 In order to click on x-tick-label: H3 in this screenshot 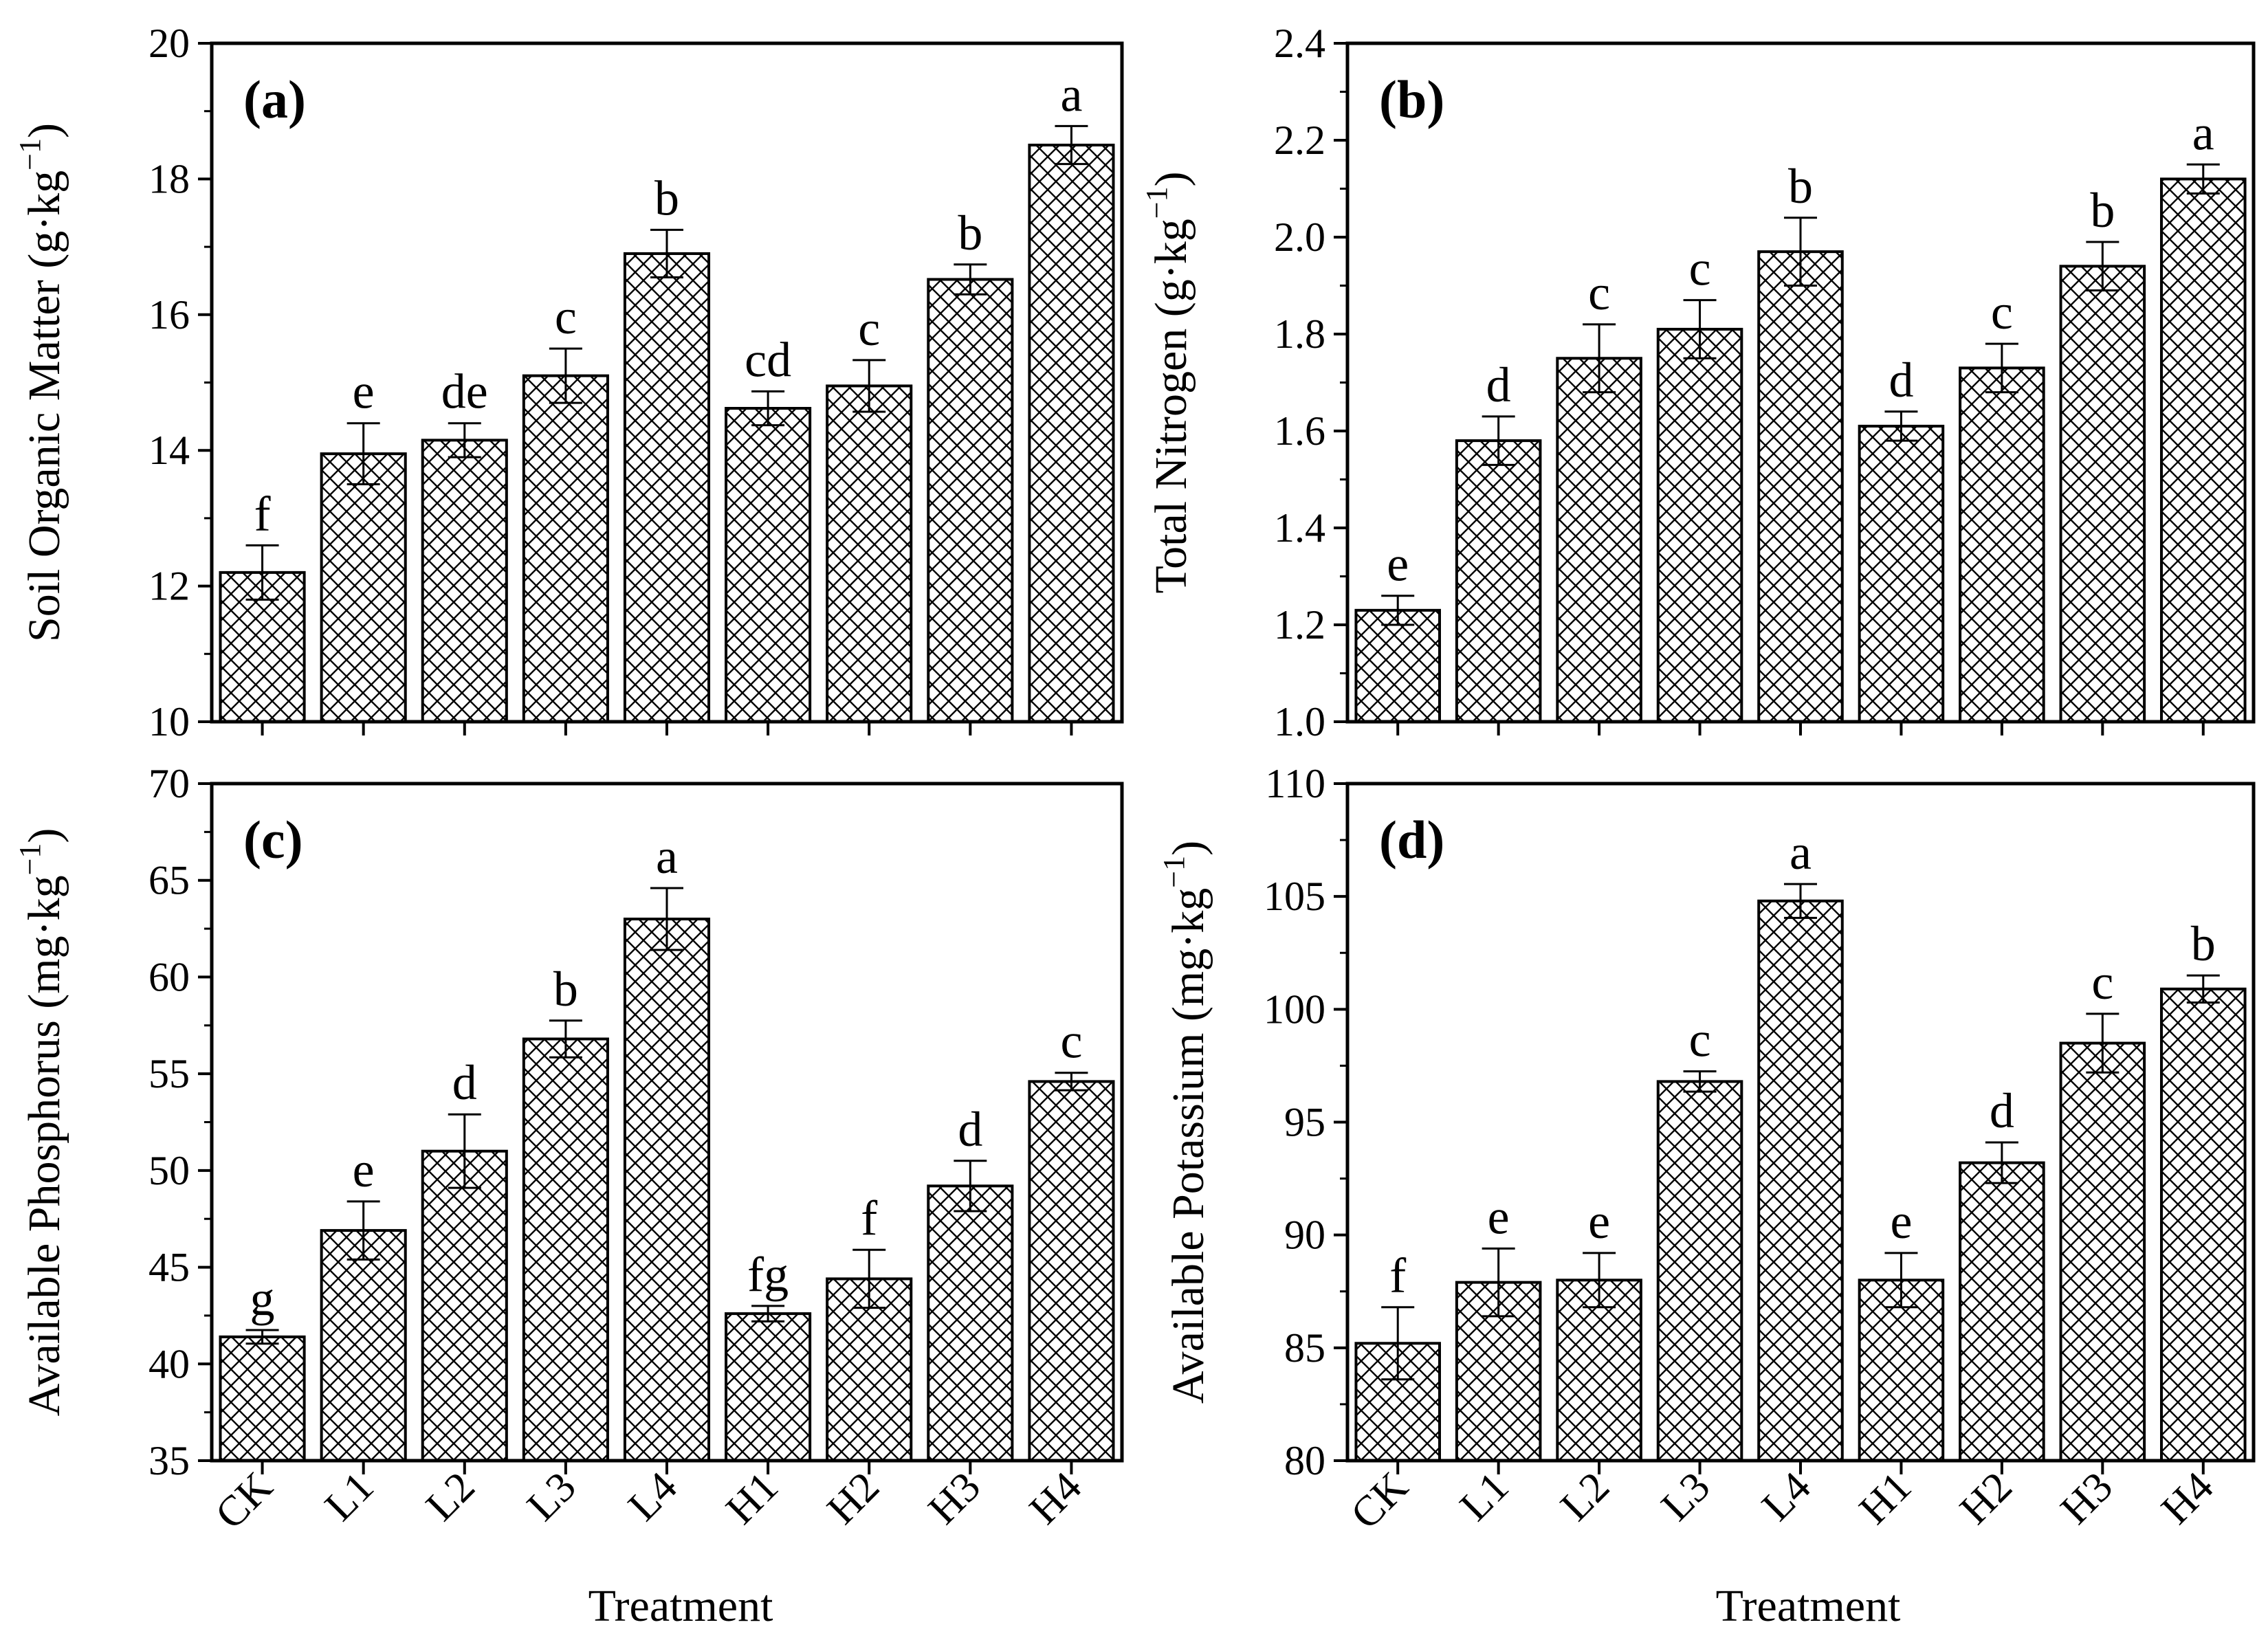, I will do `click(2087, 1498)`.